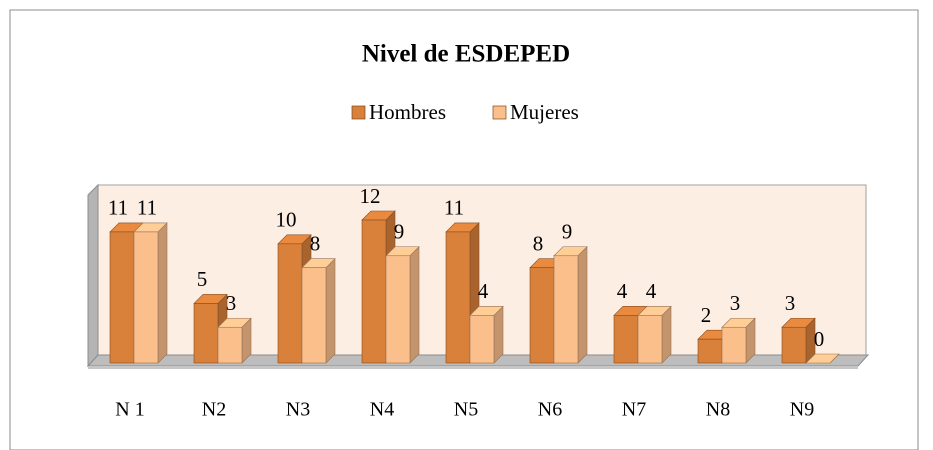 The image size is (933, 450). I want to click on x-tick-label: N7, so click(634, 410).